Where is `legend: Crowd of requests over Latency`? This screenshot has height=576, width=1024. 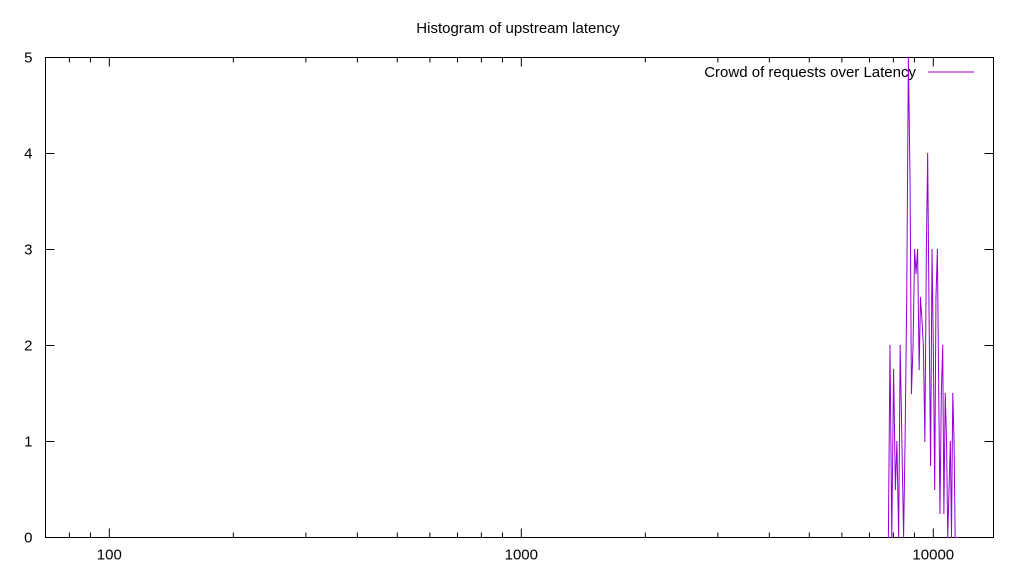
legend: Crowd of requests over Latency is located at coordinates (839, 72).